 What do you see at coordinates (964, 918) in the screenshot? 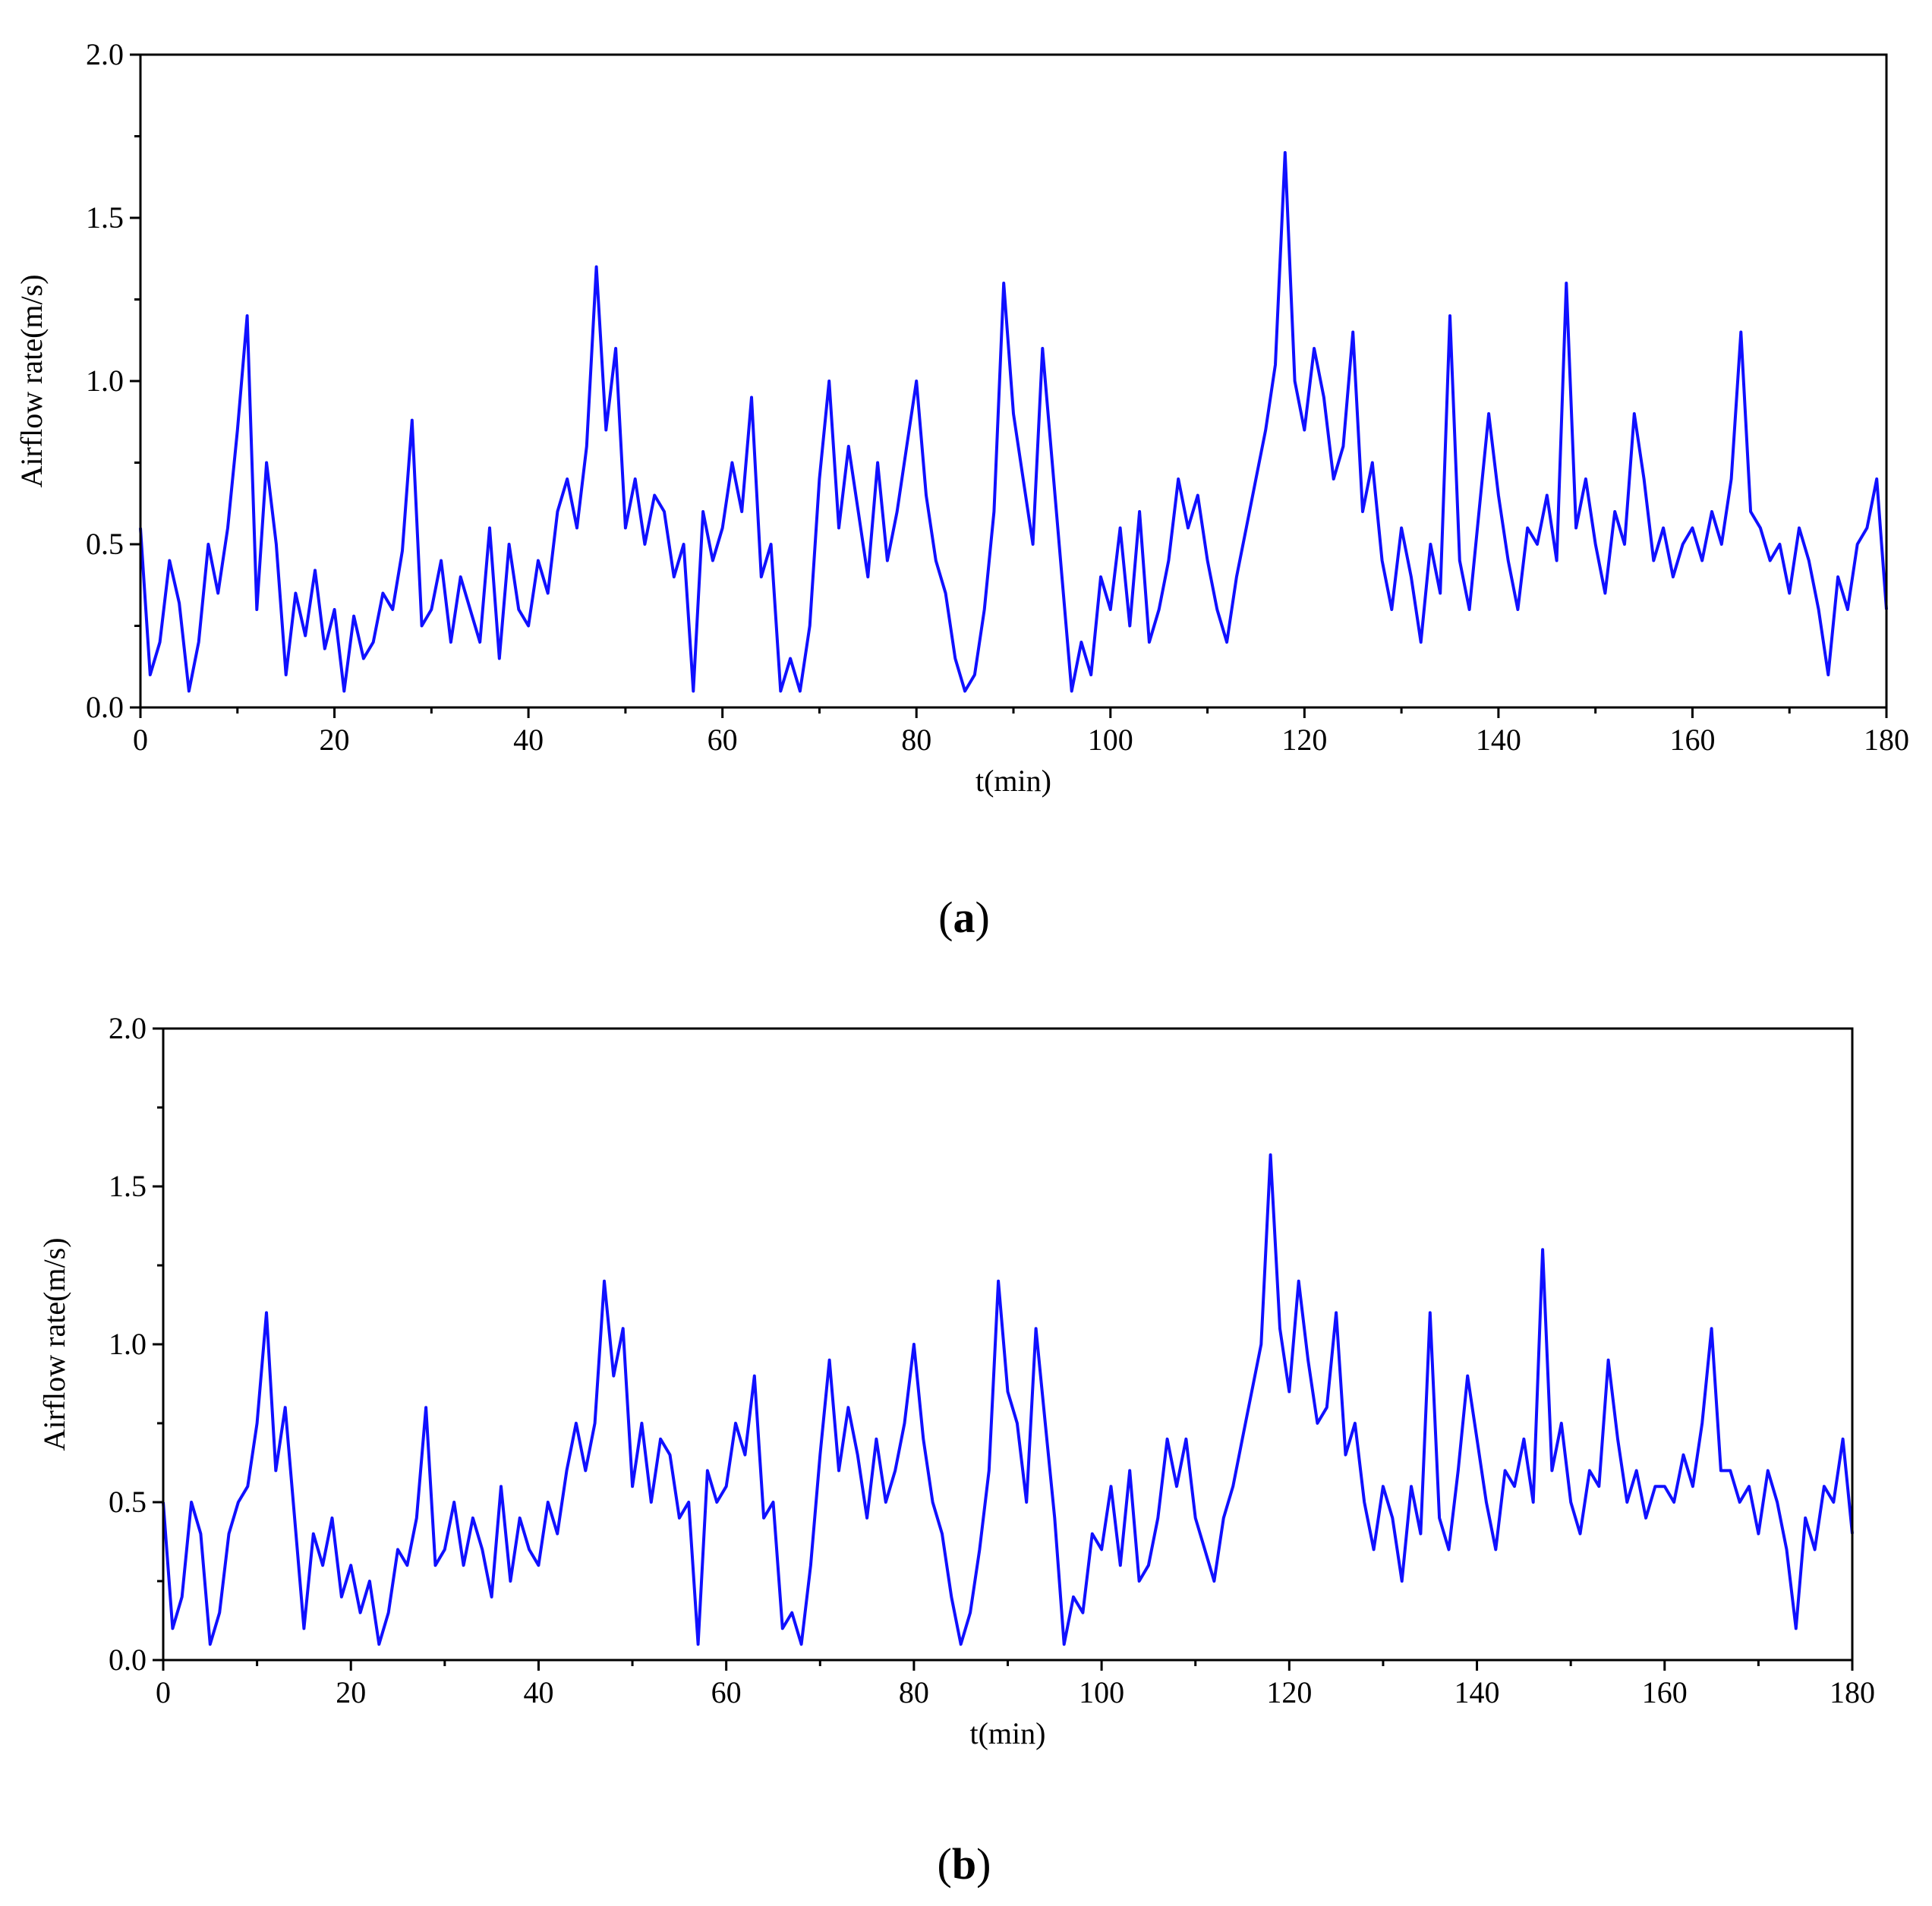
I see `panel-label-a: (a)` at bounding box center [964, 918].